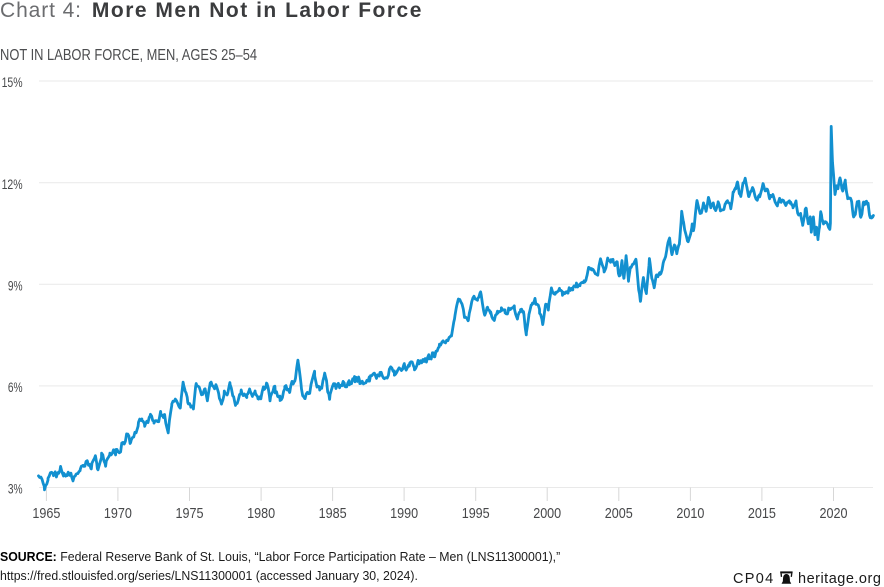  What do you see at coordinates (476, 513) in the screenshot?
I see `svg-text: 1995` at bounding box center [476, 513].